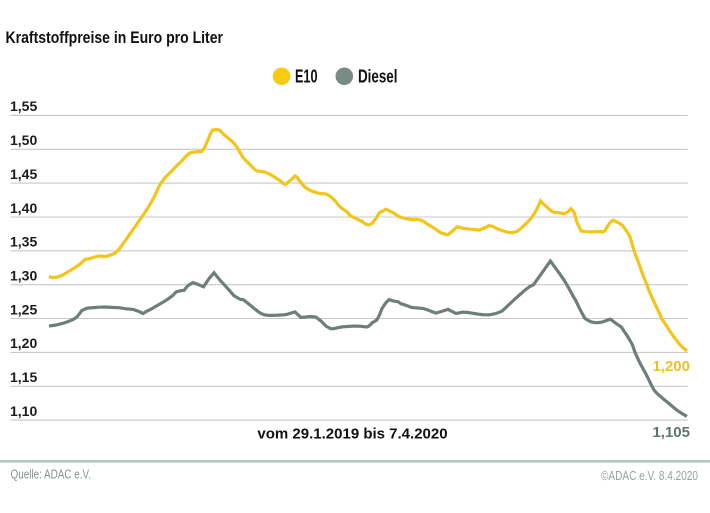 The image size is (710, 513). Describe the element at coordinates (23, 208) in the screenshot. I see `svg-text: 1,40` at that location.